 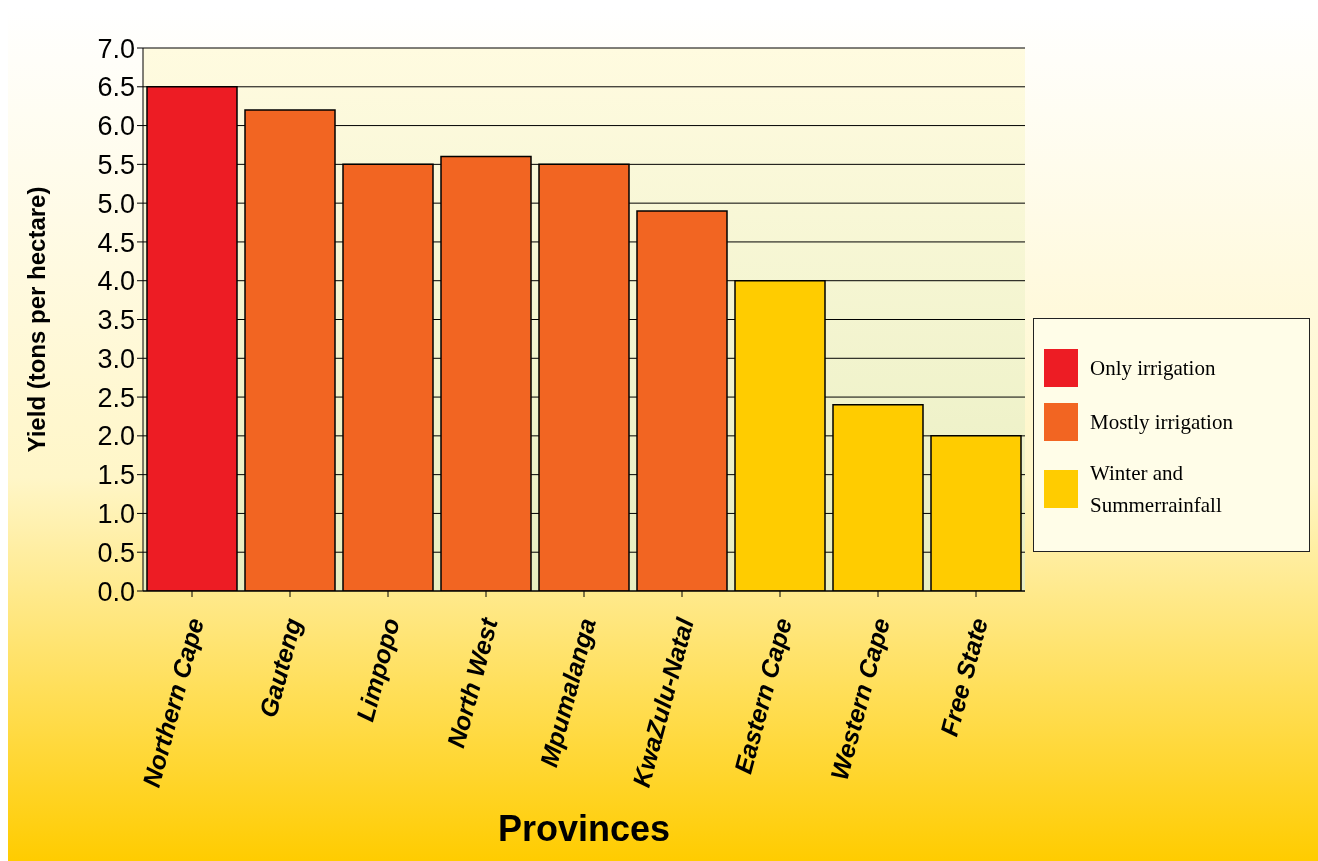 I want to click on y-tick-label: 6.0, so click(x=116, y=126).